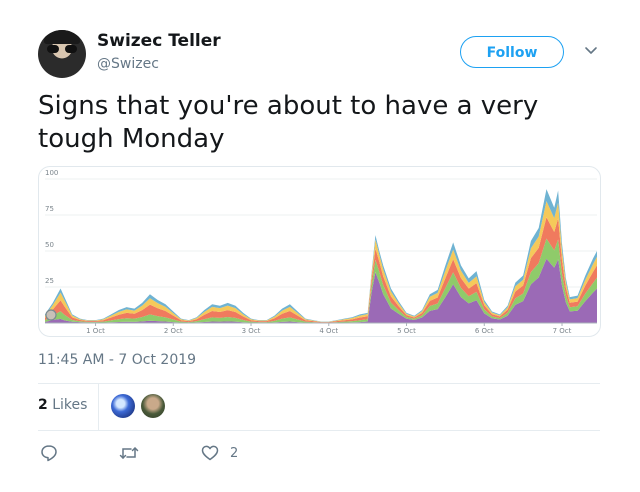 This screenshot has width=640, height=492. I want to click on y-tick-label: 75, so click(49, 209).